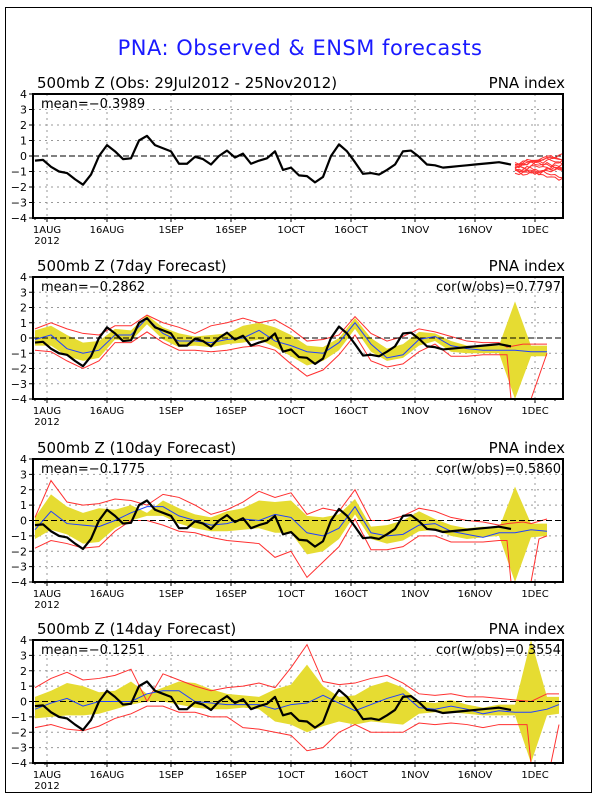 This screenshot has height=800, width=600. I want to click on correlation-label: cor(w/obs)=0.5860, so click(498, 469).